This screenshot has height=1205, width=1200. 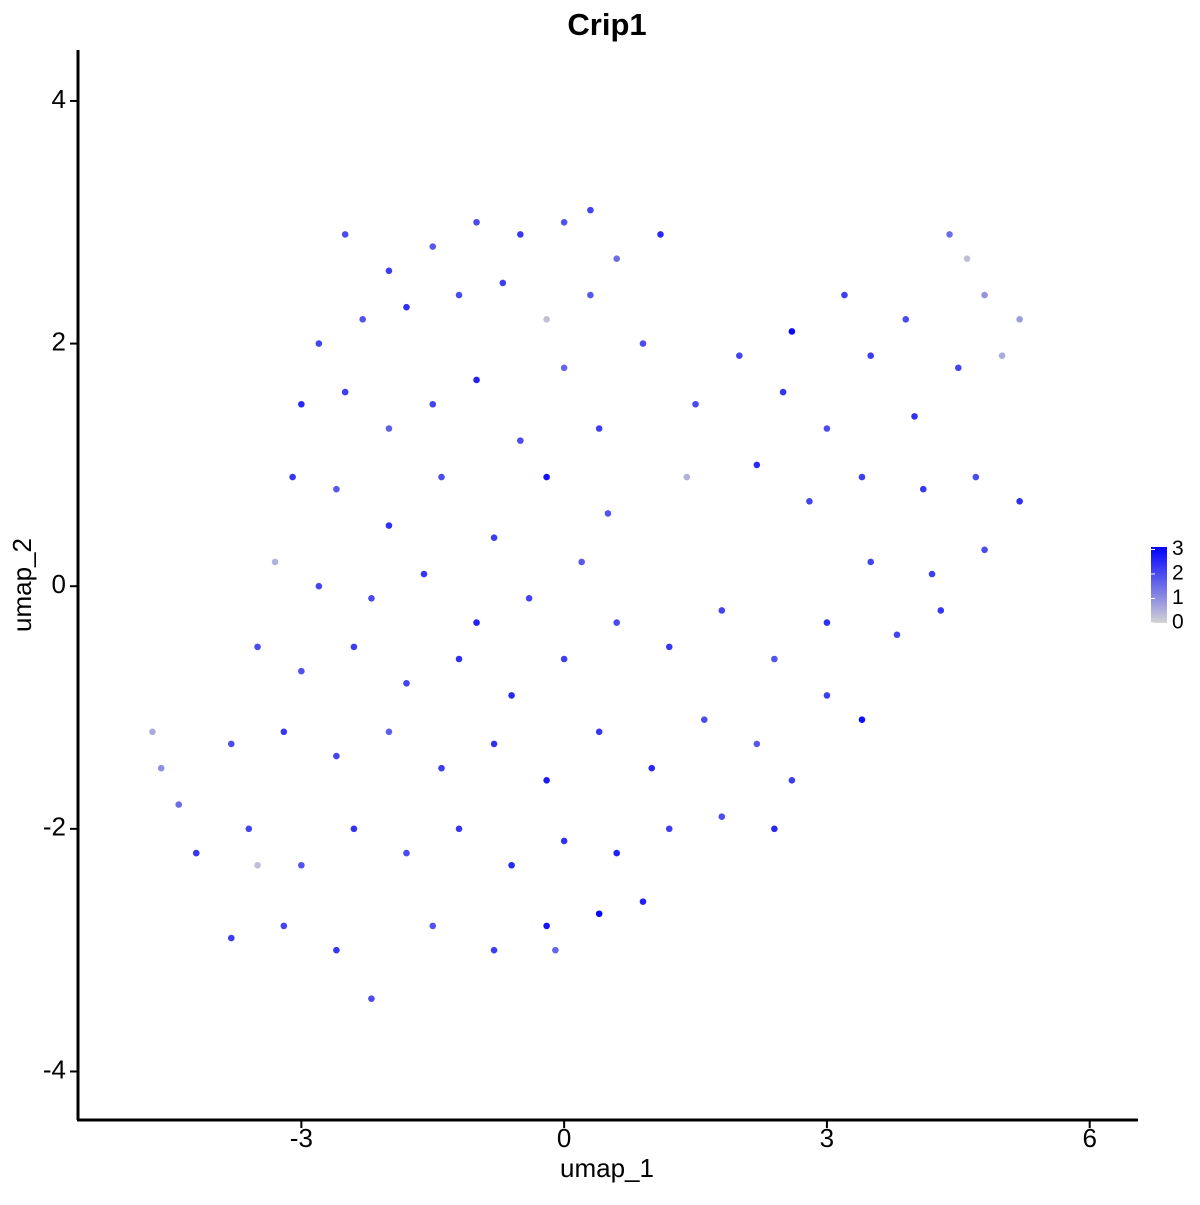 I want to click on x-tick-label: 6, so click(x=1089, y=1138).